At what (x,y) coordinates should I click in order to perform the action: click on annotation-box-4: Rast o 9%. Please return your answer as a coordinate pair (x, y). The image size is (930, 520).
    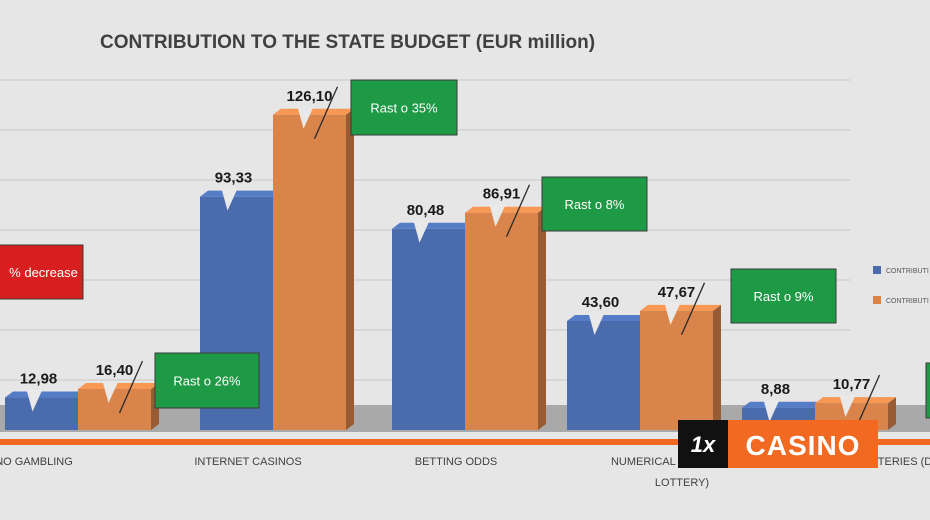
    Looking at the image, I should click on (783, 296).